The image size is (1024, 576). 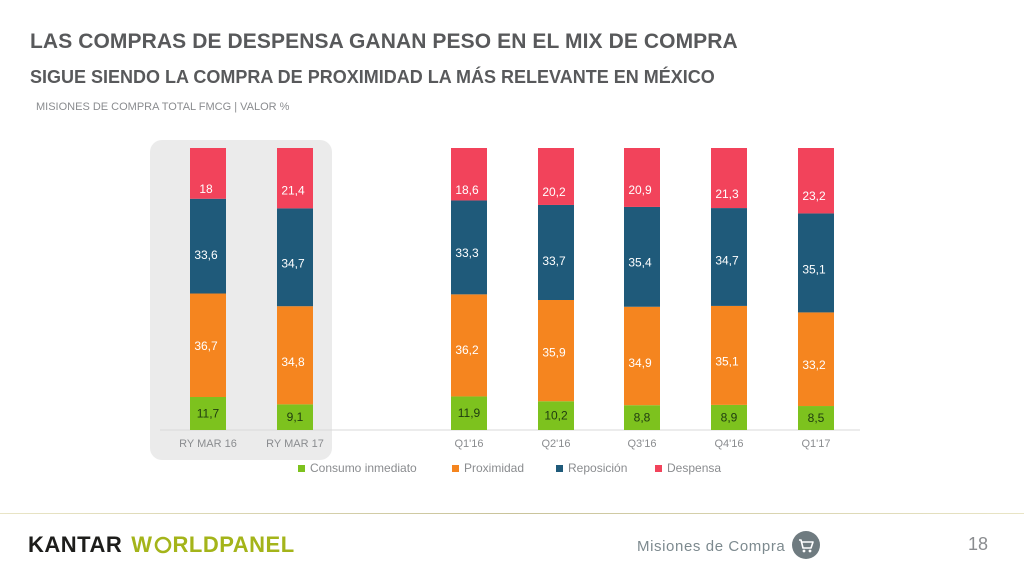 I want to click on data-label: 33,7, so click(x=554, y=261).